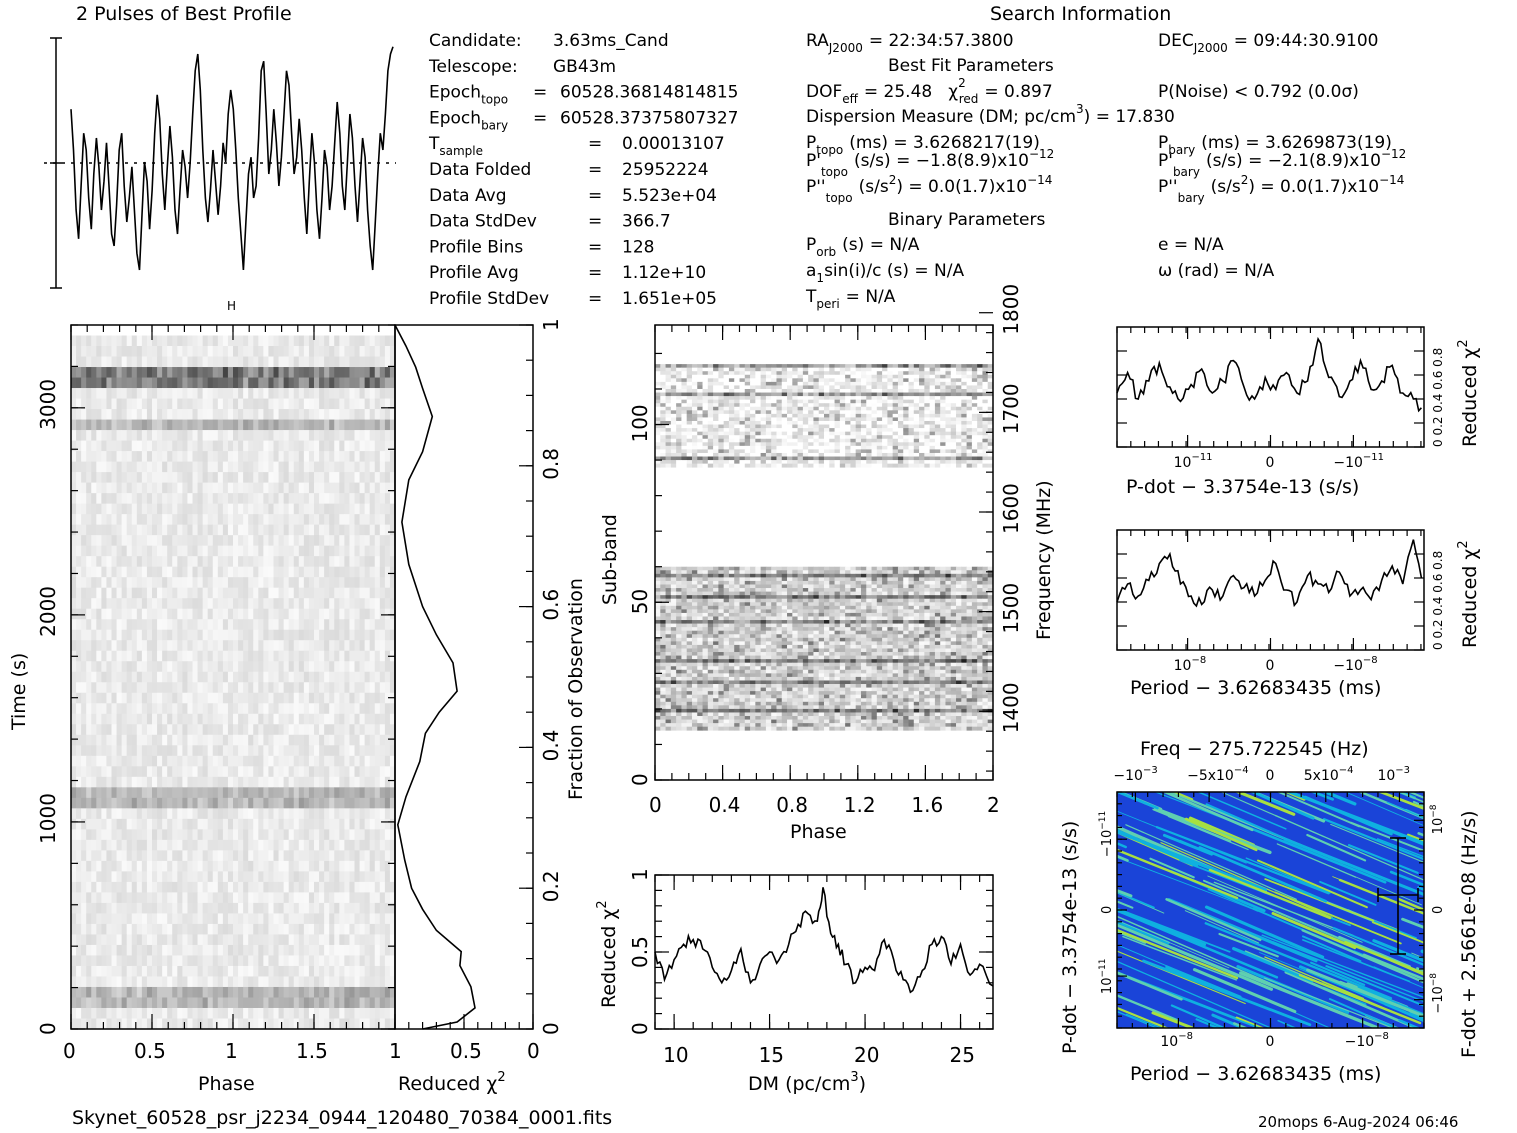  What do you see at coordinates (1070, 937) in the screenshot?
I see `pdot-map-ylabel: P-dot − 3.3754e-13 (s/s)` at bounding box center [1070, 937].